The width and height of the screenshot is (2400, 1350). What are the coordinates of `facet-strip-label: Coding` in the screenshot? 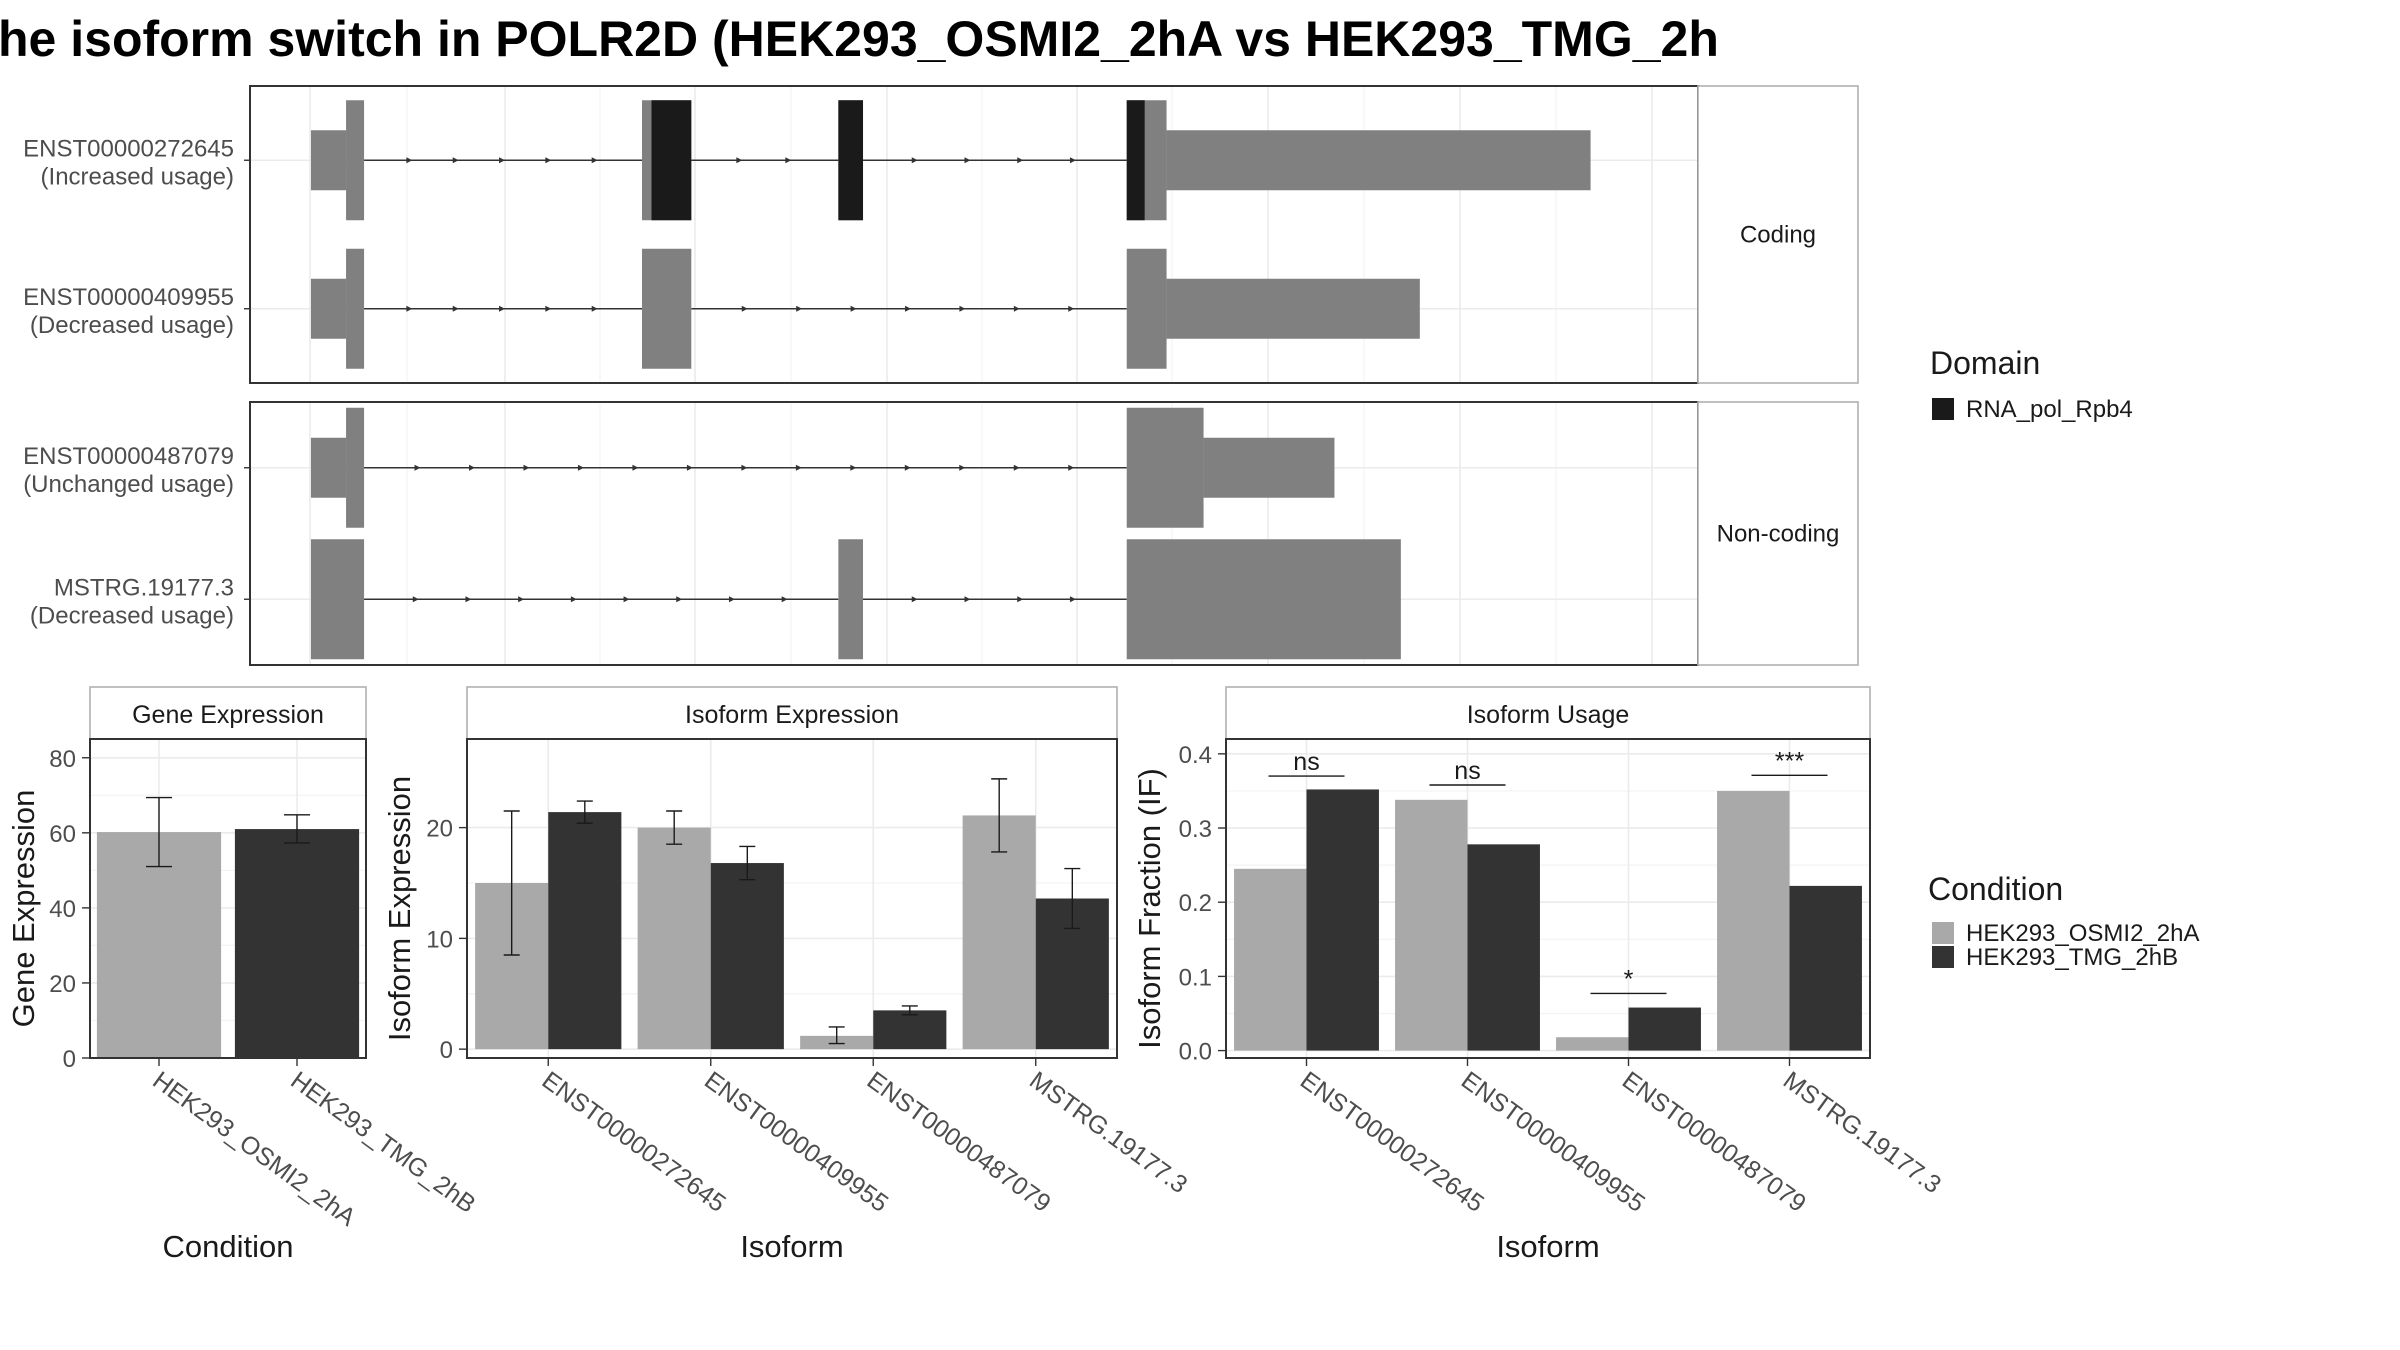 It's located at (1778, 235).